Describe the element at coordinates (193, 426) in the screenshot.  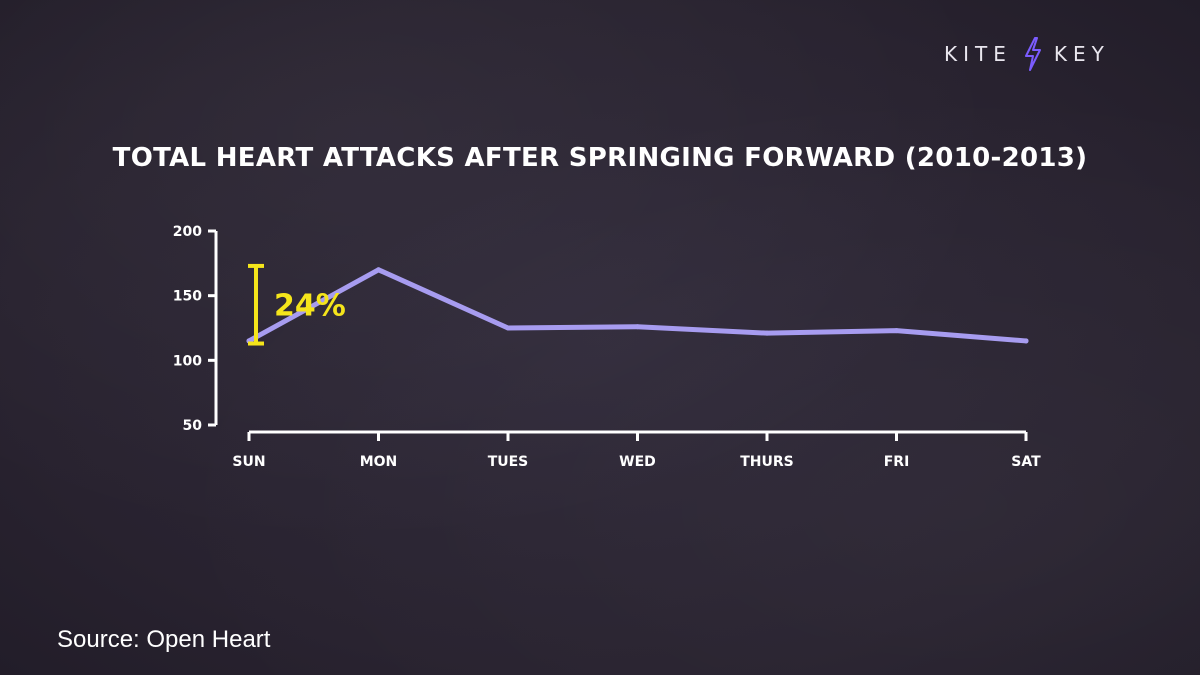
I see `y-tick-label: 50` at that location.